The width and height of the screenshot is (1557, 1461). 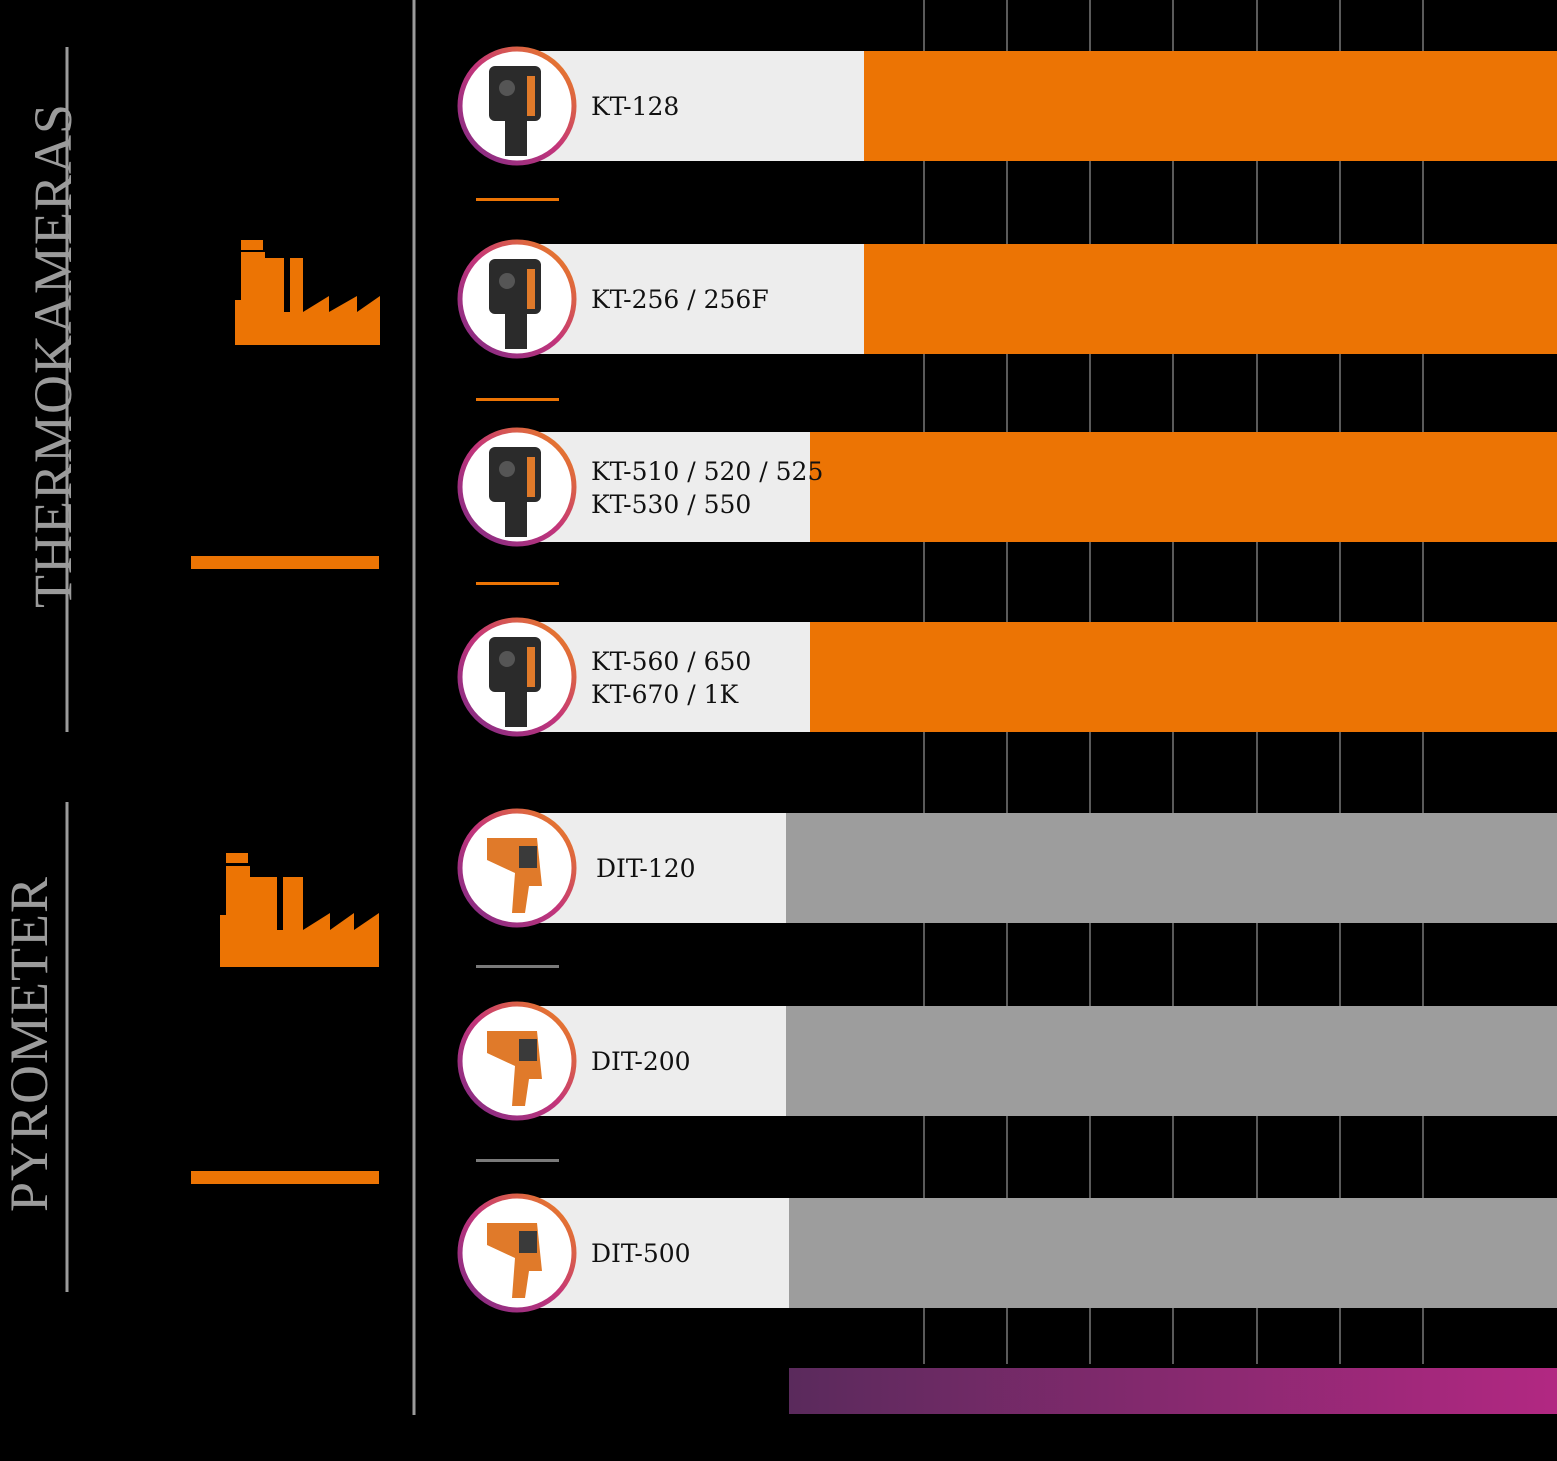 I want to click on category-label: KT-560 / 650 KT-670 / 1K, so click(x=671, y=678).